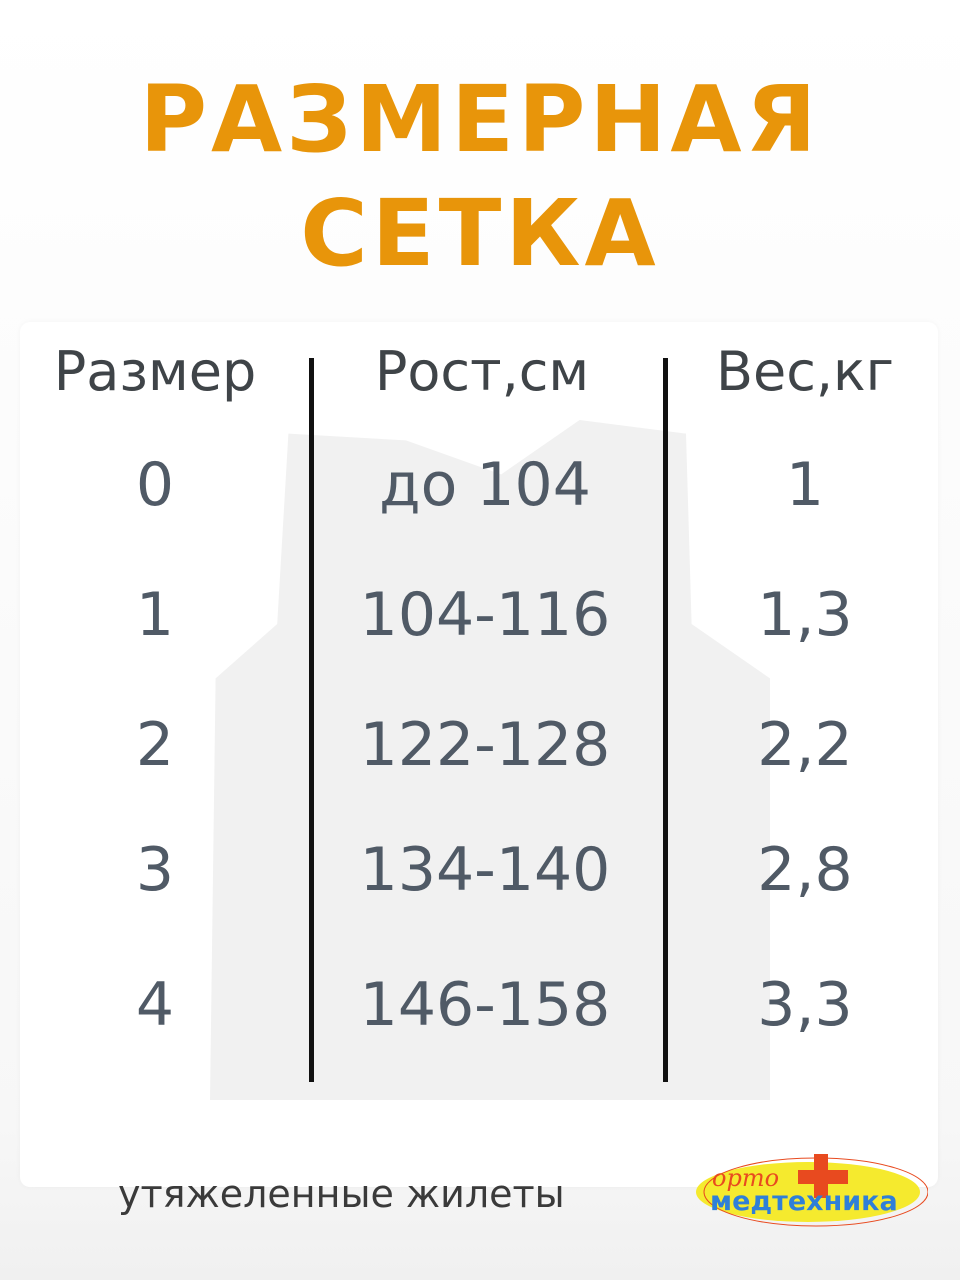 This screenshot has height=1280, width=960. I want to click on title-line-2: СЕТКА, so click(480, 233).